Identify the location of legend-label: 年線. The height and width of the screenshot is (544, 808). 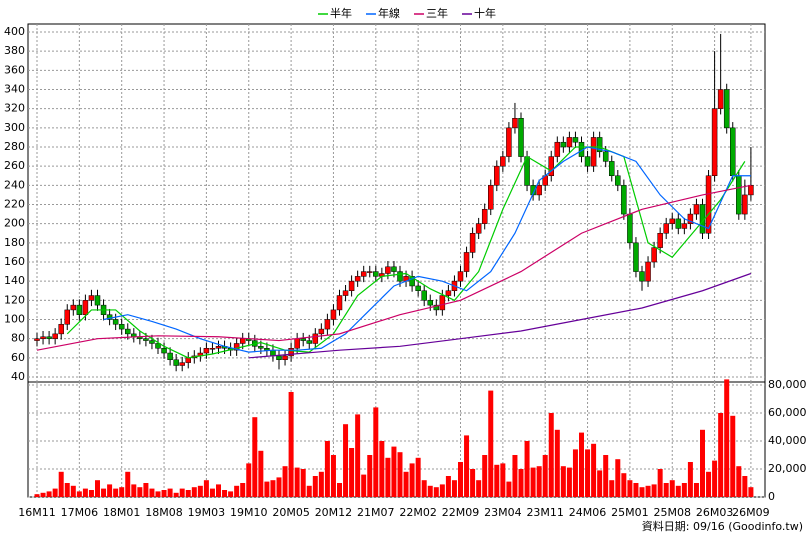
(389, 13).